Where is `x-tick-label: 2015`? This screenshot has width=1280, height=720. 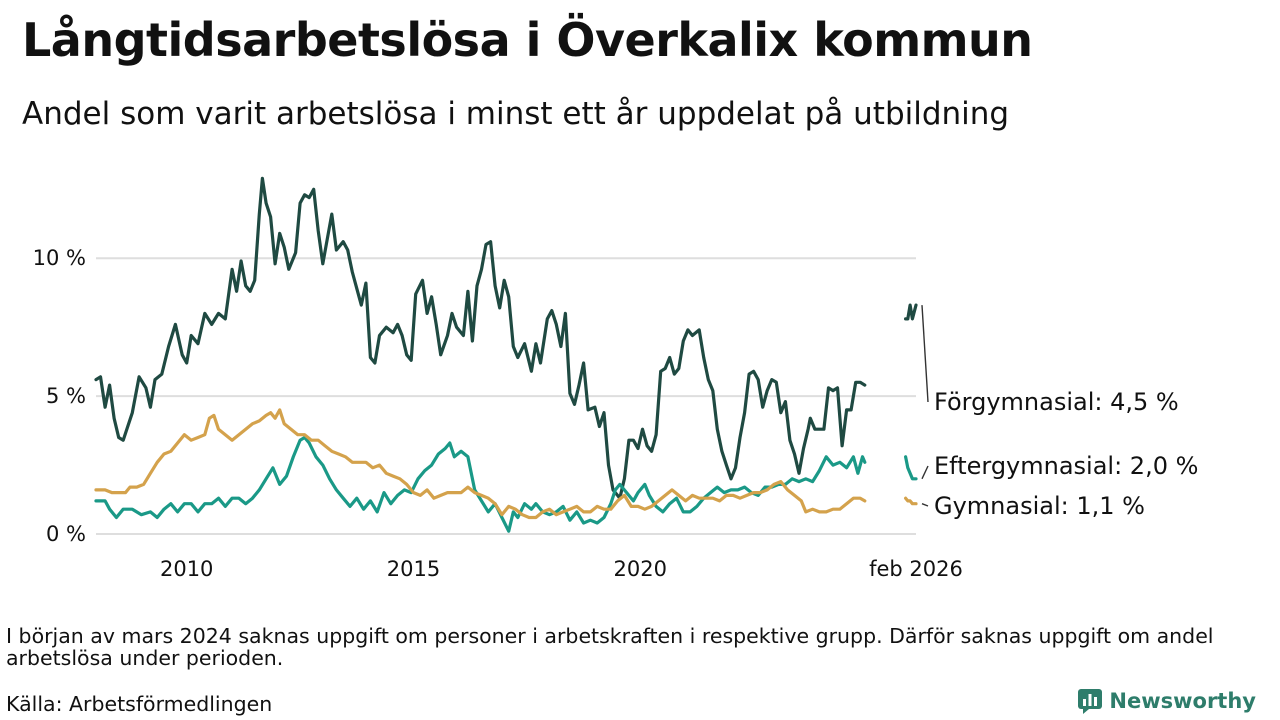
x-tick-label: 2015 is located at coordinates (413, 569).